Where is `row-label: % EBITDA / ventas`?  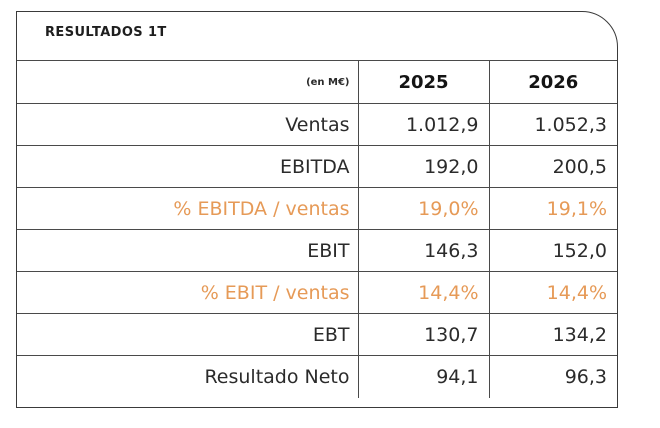
row-label: % EBITDA / ventas is located at coordinates (187, 208).